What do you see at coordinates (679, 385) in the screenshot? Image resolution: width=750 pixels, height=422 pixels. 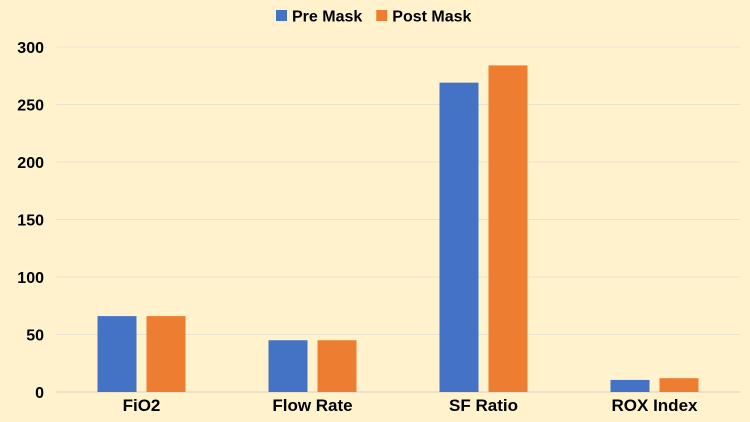 I see `bar-post-mask-rox-index` at bounding box center [679, 385].